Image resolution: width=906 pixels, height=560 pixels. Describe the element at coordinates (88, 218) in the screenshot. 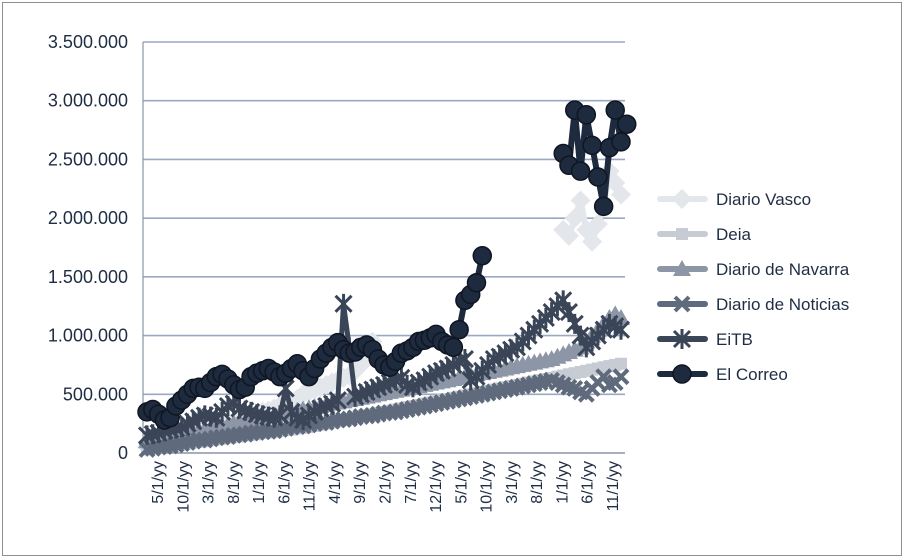

I see `y-tick-label: 2.000.000` at that location.